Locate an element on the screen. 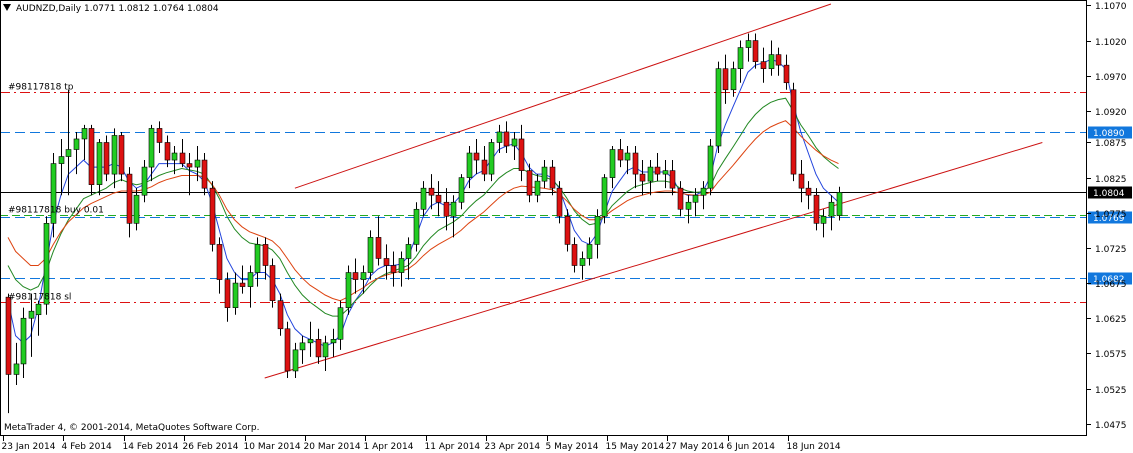 This screenshot has width=1133, height=453. x-tick-label-4: 10 Mar 2014 is located at coordinates (272, 447).